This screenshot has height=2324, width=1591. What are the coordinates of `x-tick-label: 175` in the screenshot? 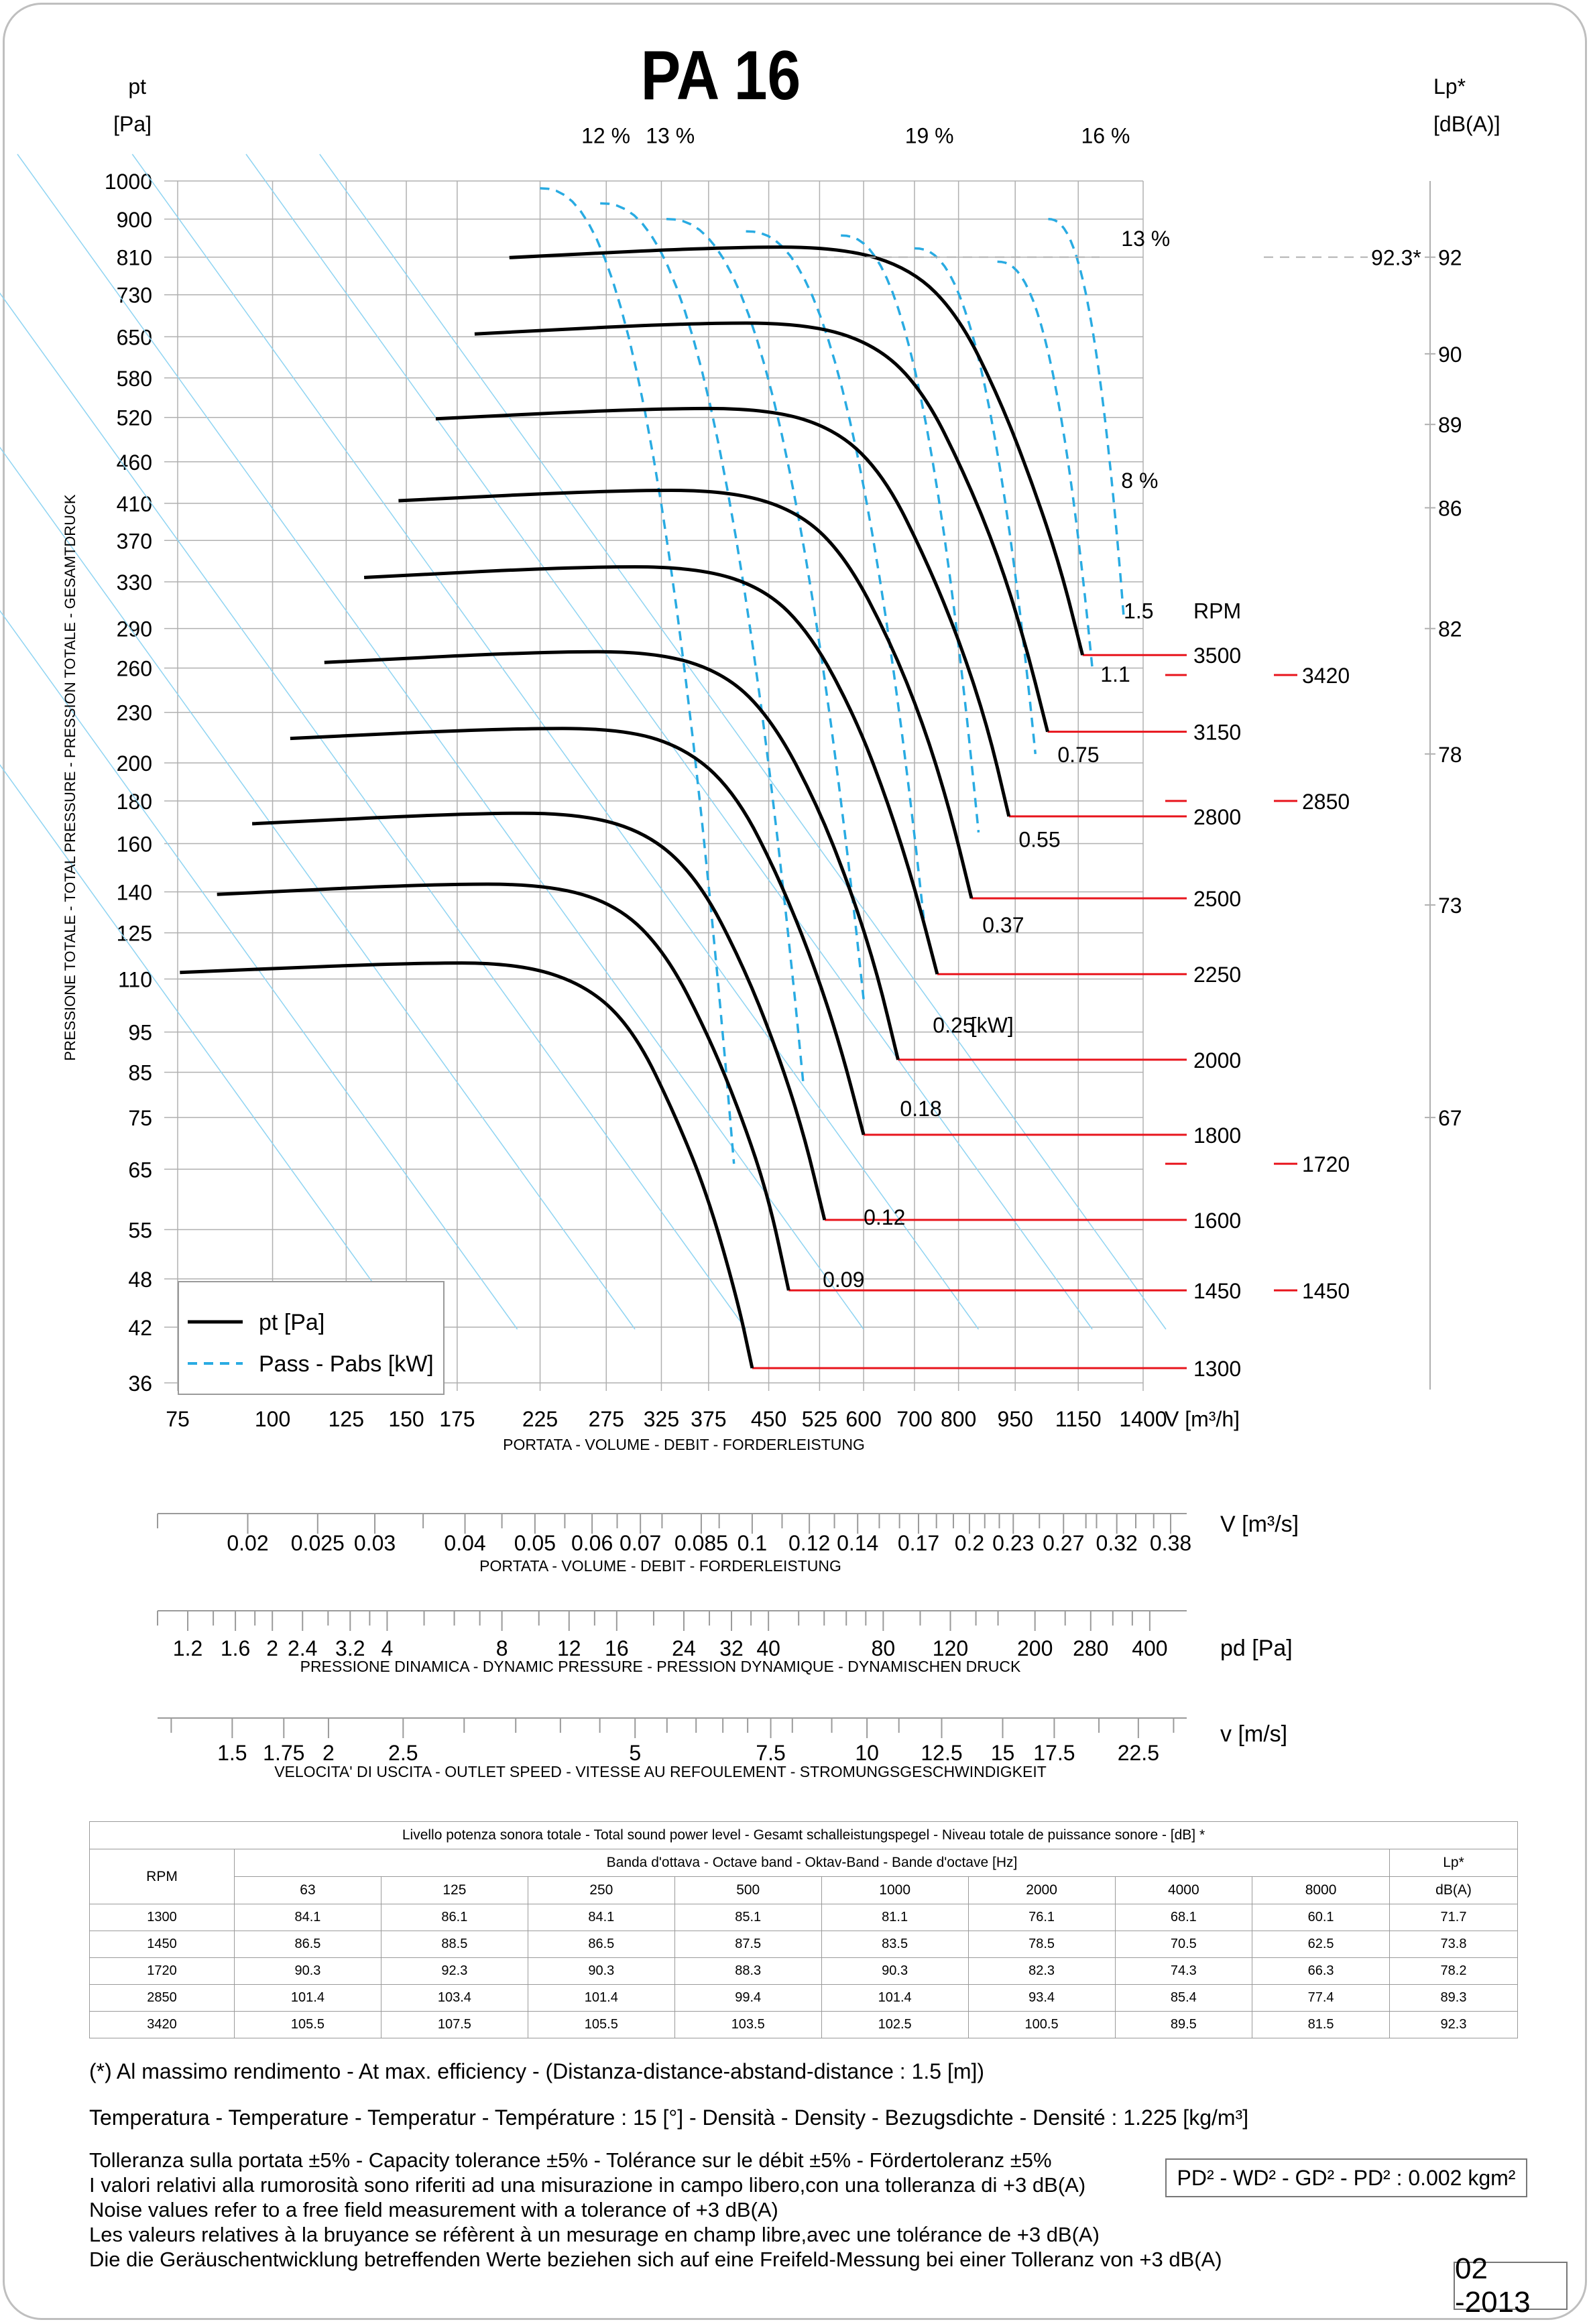 It's located at (457, 1419).